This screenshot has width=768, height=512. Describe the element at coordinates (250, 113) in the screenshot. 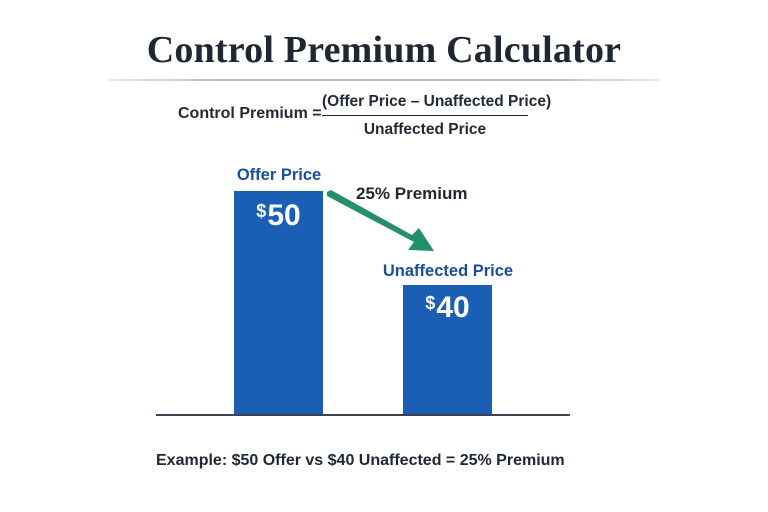

I see `formula-lhs: Control Premium =` at that location.